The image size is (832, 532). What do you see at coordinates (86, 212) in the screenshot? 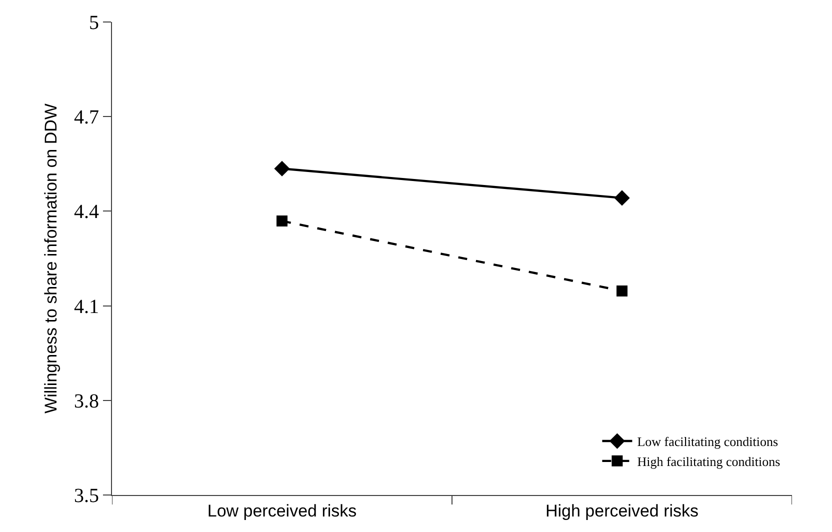
I see `y-tick-label: 4.4` at bounding box center [86, 212].